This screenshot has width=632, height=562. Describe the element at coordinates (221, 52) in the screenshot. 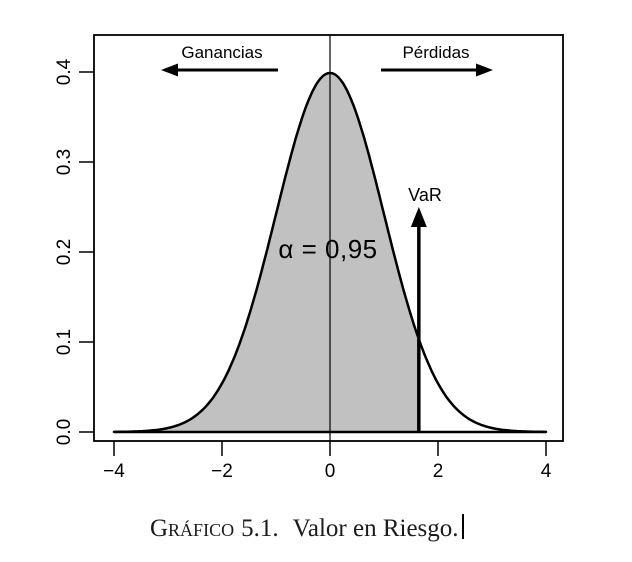

I see `gains-label: Ganancias` at that location.